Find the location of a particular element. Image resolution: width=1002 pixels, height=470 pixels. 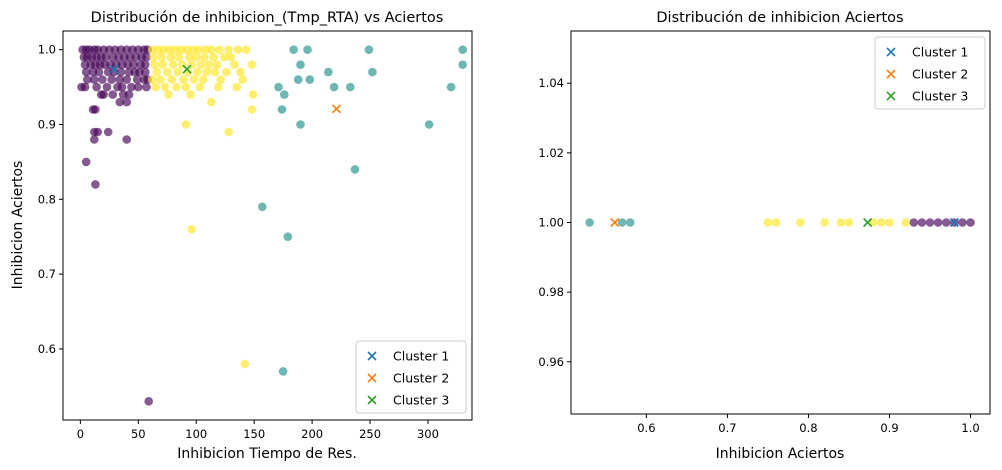

chart-right-marks is located at coordinates (780, 222).